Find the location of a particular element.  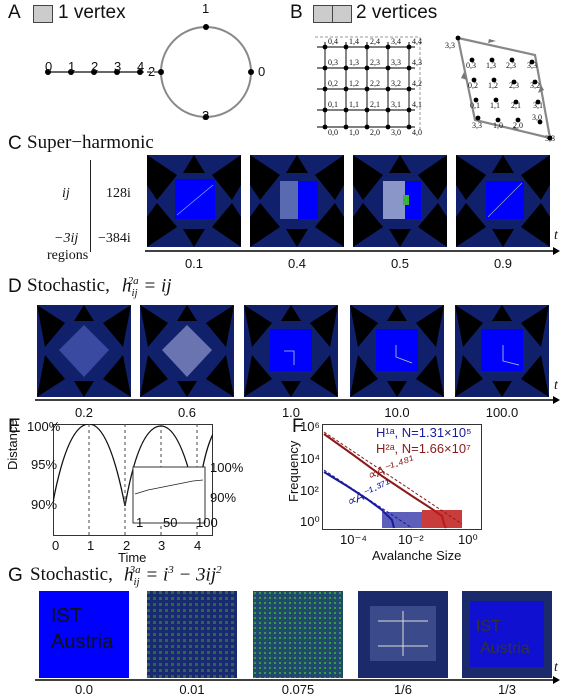

panel-a-title: 1 vertex is located at coordinates (92, 12).